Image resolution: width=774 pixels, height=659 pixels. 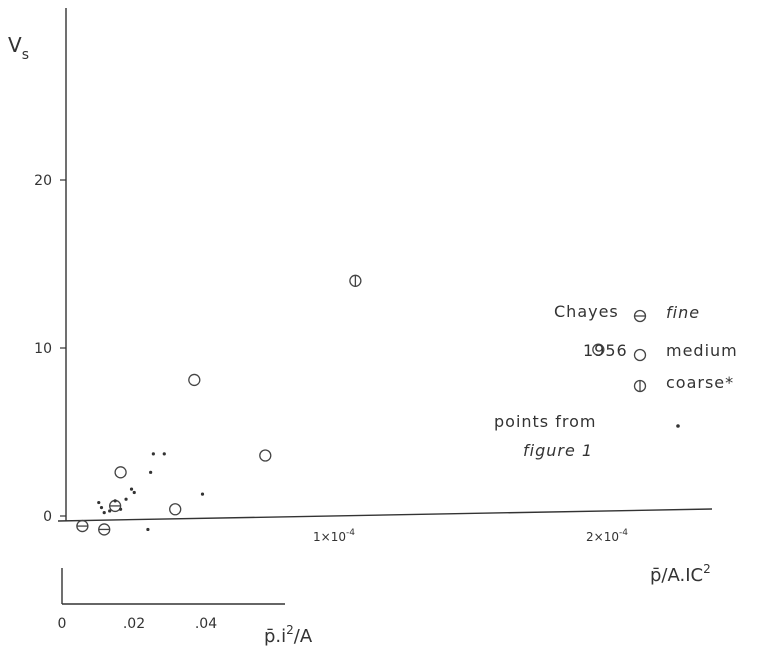 What do you see at coordinates (640, 316) in the screenshot?
I see `legend-fine-symbol` at bounding box center [640, 316].